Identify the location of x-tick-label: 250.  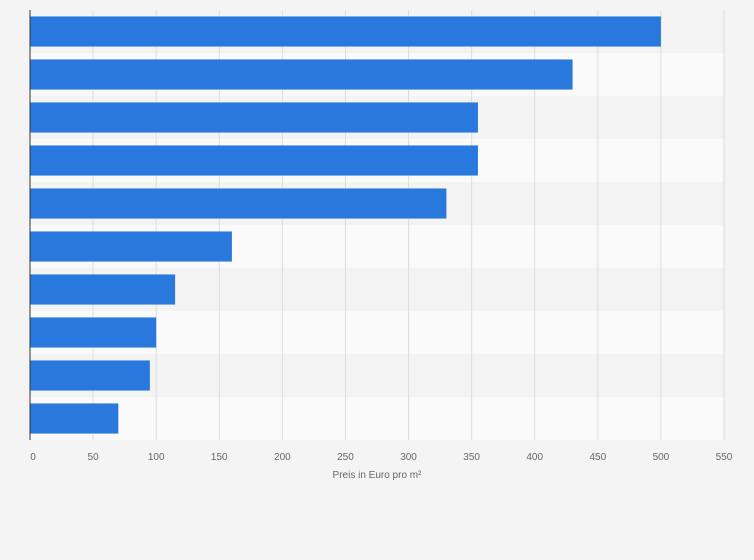
(345, 457).